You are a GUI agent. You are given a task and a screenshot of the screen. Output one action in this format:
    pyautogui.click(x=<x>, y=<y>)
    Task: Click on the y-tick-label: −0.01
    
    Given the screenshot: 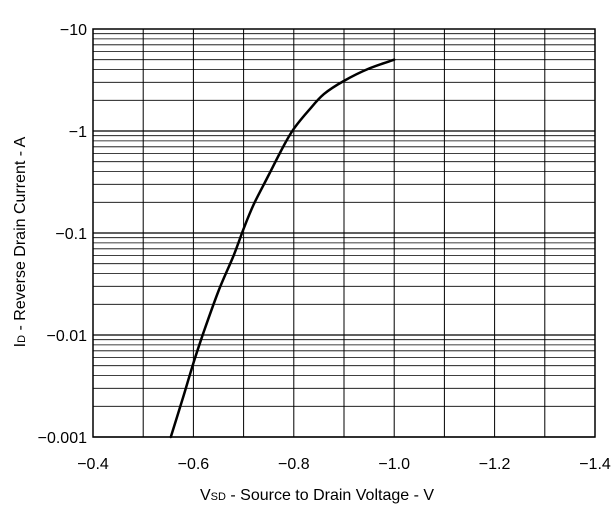 What is the action you would take?
    pyautogui.click(x=67, y=336)
    